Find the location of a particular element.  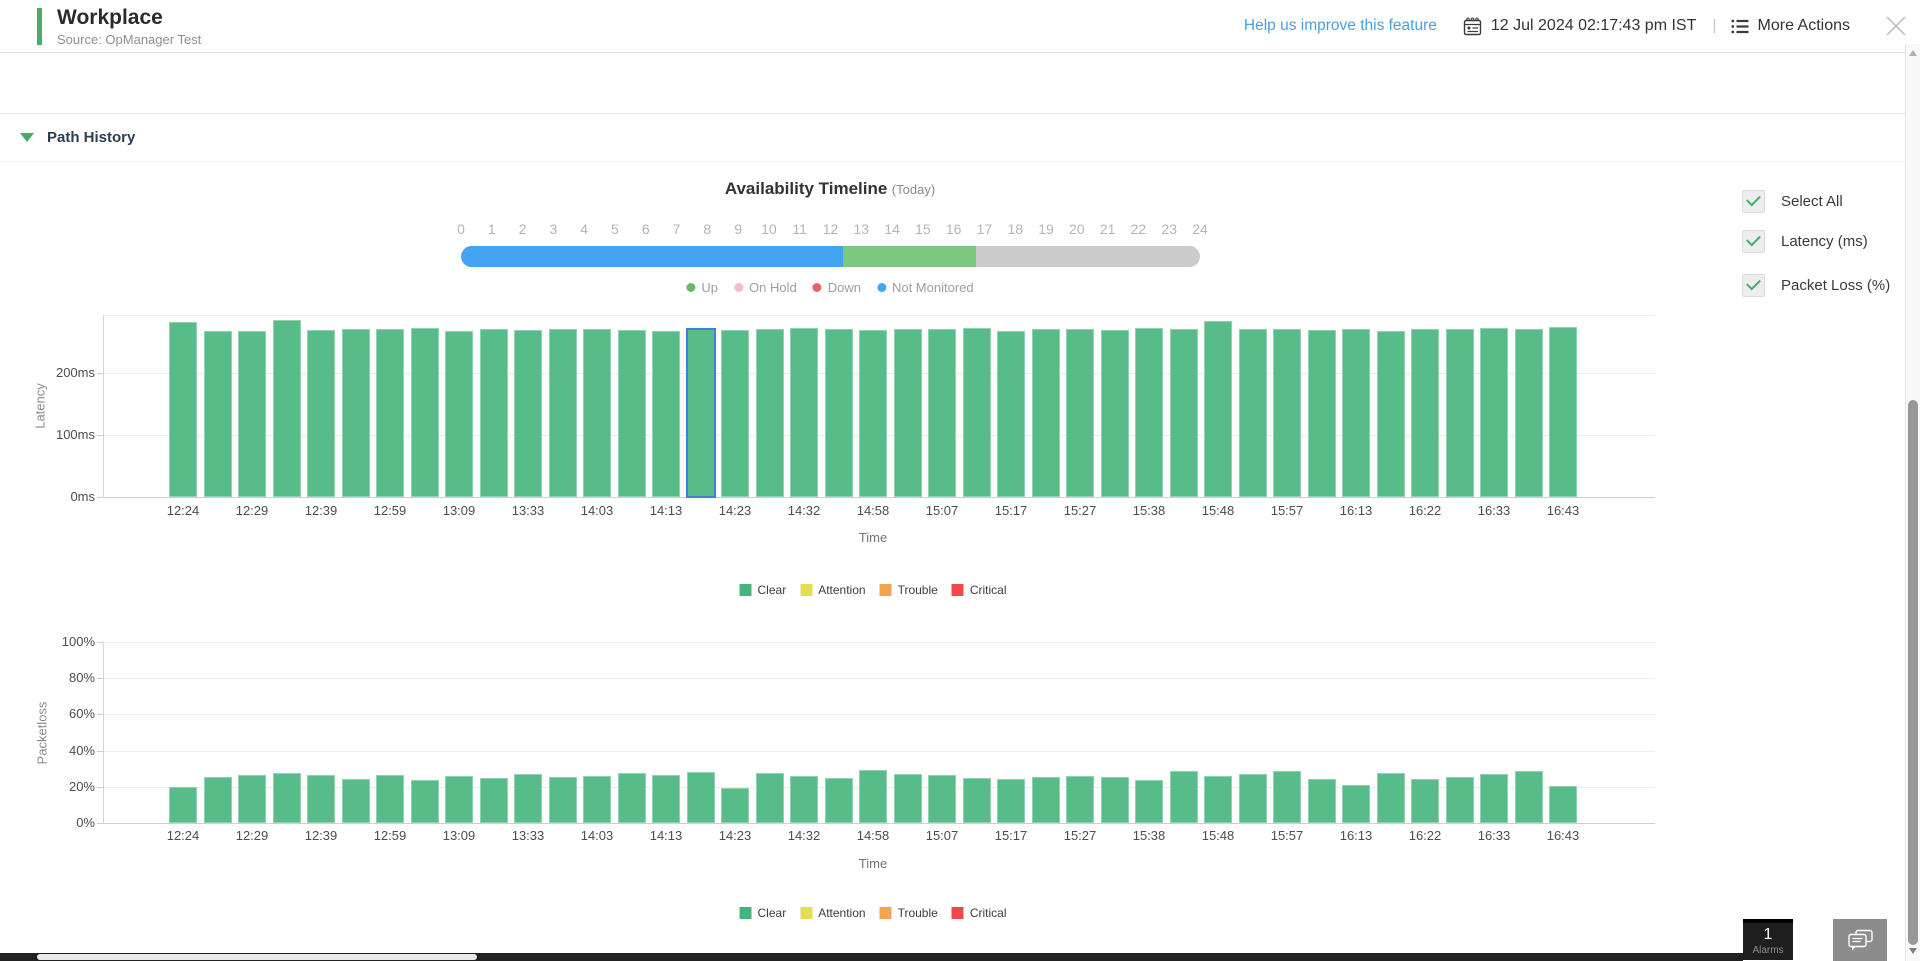

checkbox-packet-loss: Packet Loss (%) is located at coordinates (1816, 285).